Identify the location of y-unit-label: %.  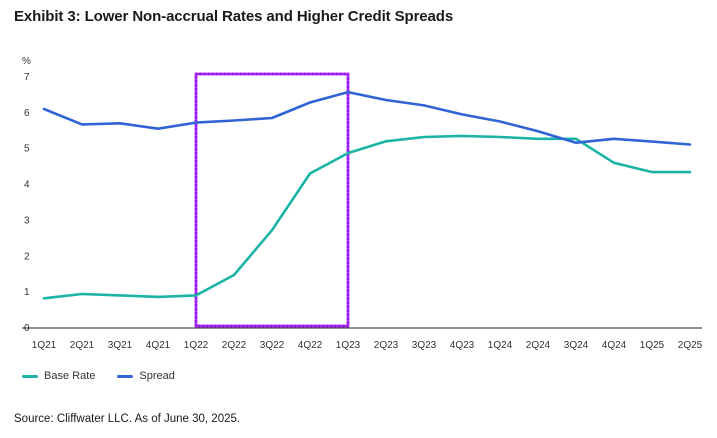
(26, 61).